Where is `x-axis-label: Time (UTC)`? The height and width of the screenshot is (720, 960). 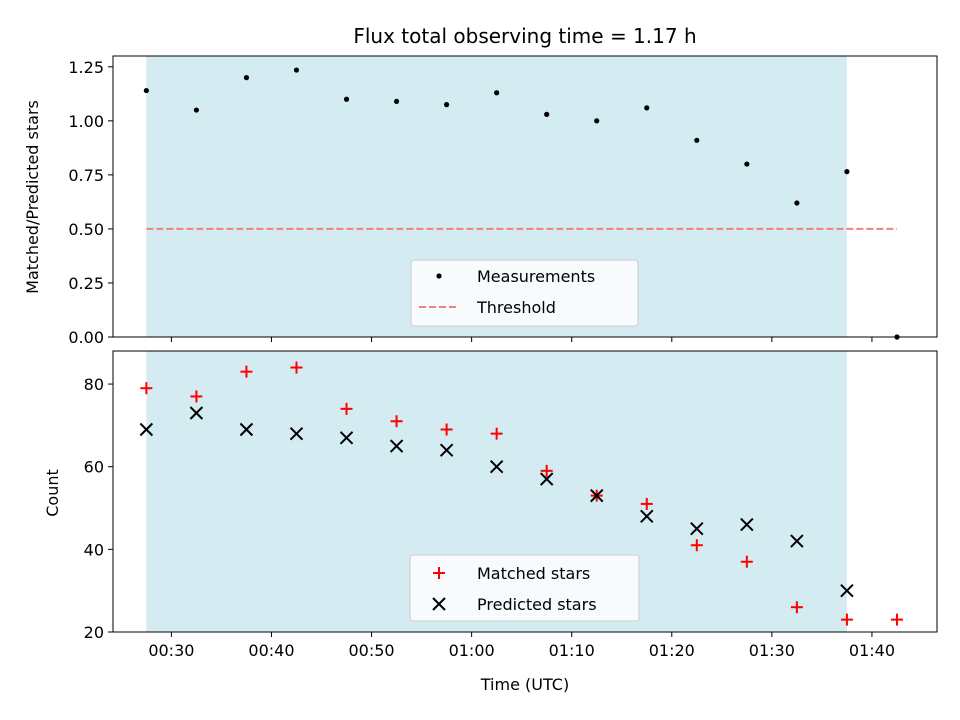
x-axis-label: Time (UTC) is located at coordinates (524, 684).